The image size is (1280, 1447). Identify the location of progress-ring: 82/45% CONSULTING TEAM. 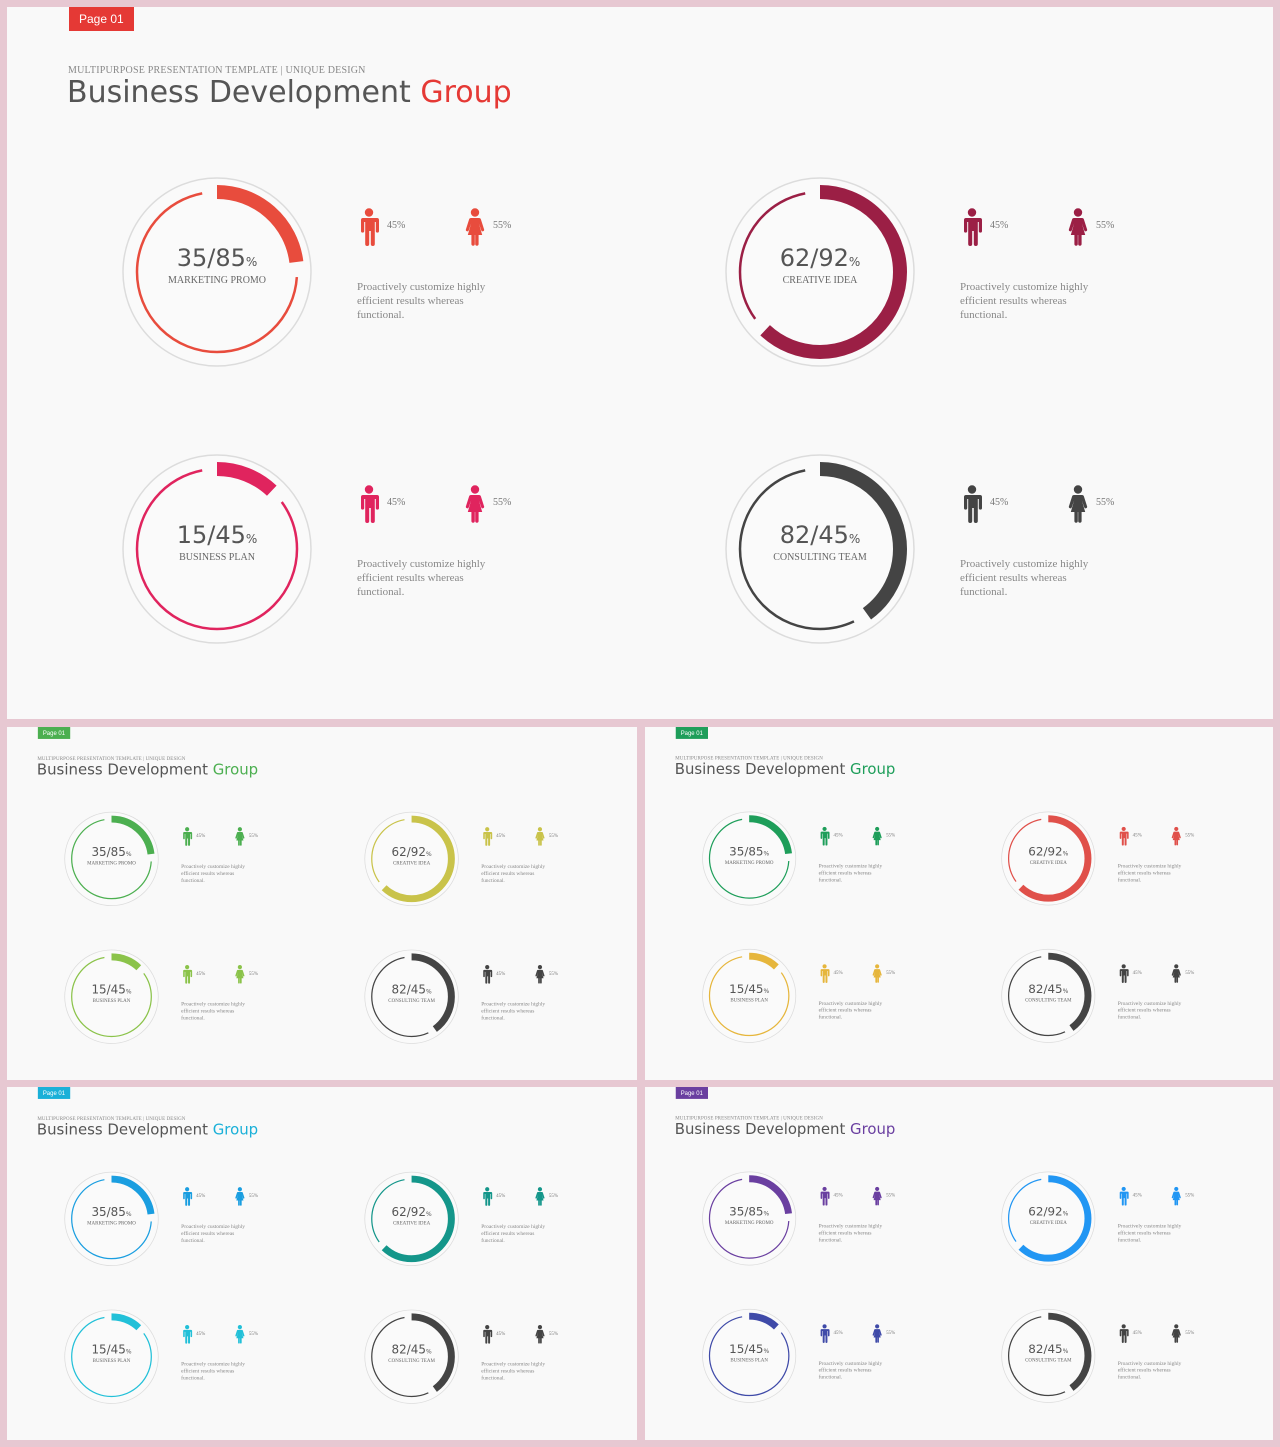
(1048, 995).